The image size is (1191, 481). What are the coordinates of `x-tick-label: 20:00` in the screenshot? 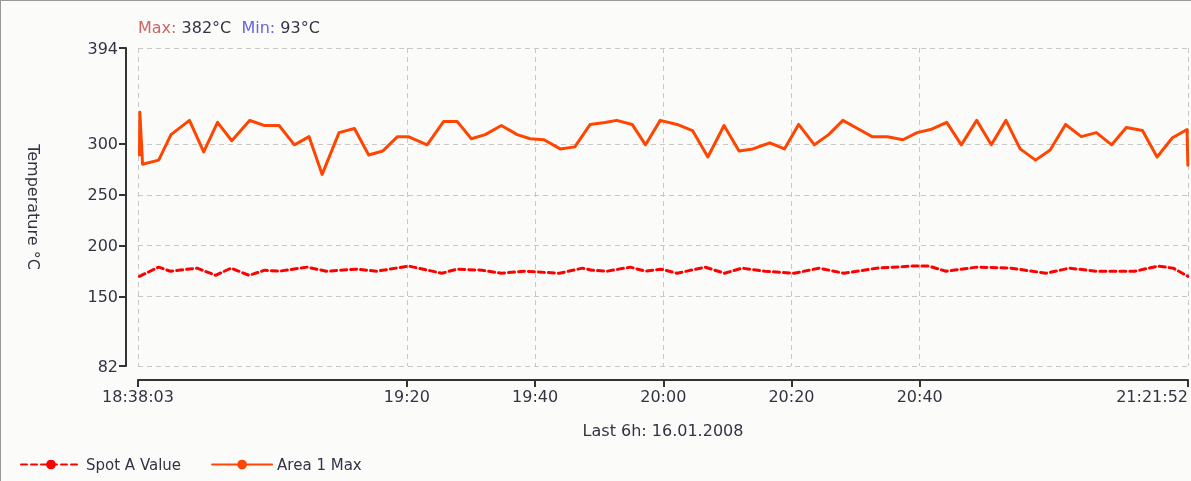 It's located at (663, 396).